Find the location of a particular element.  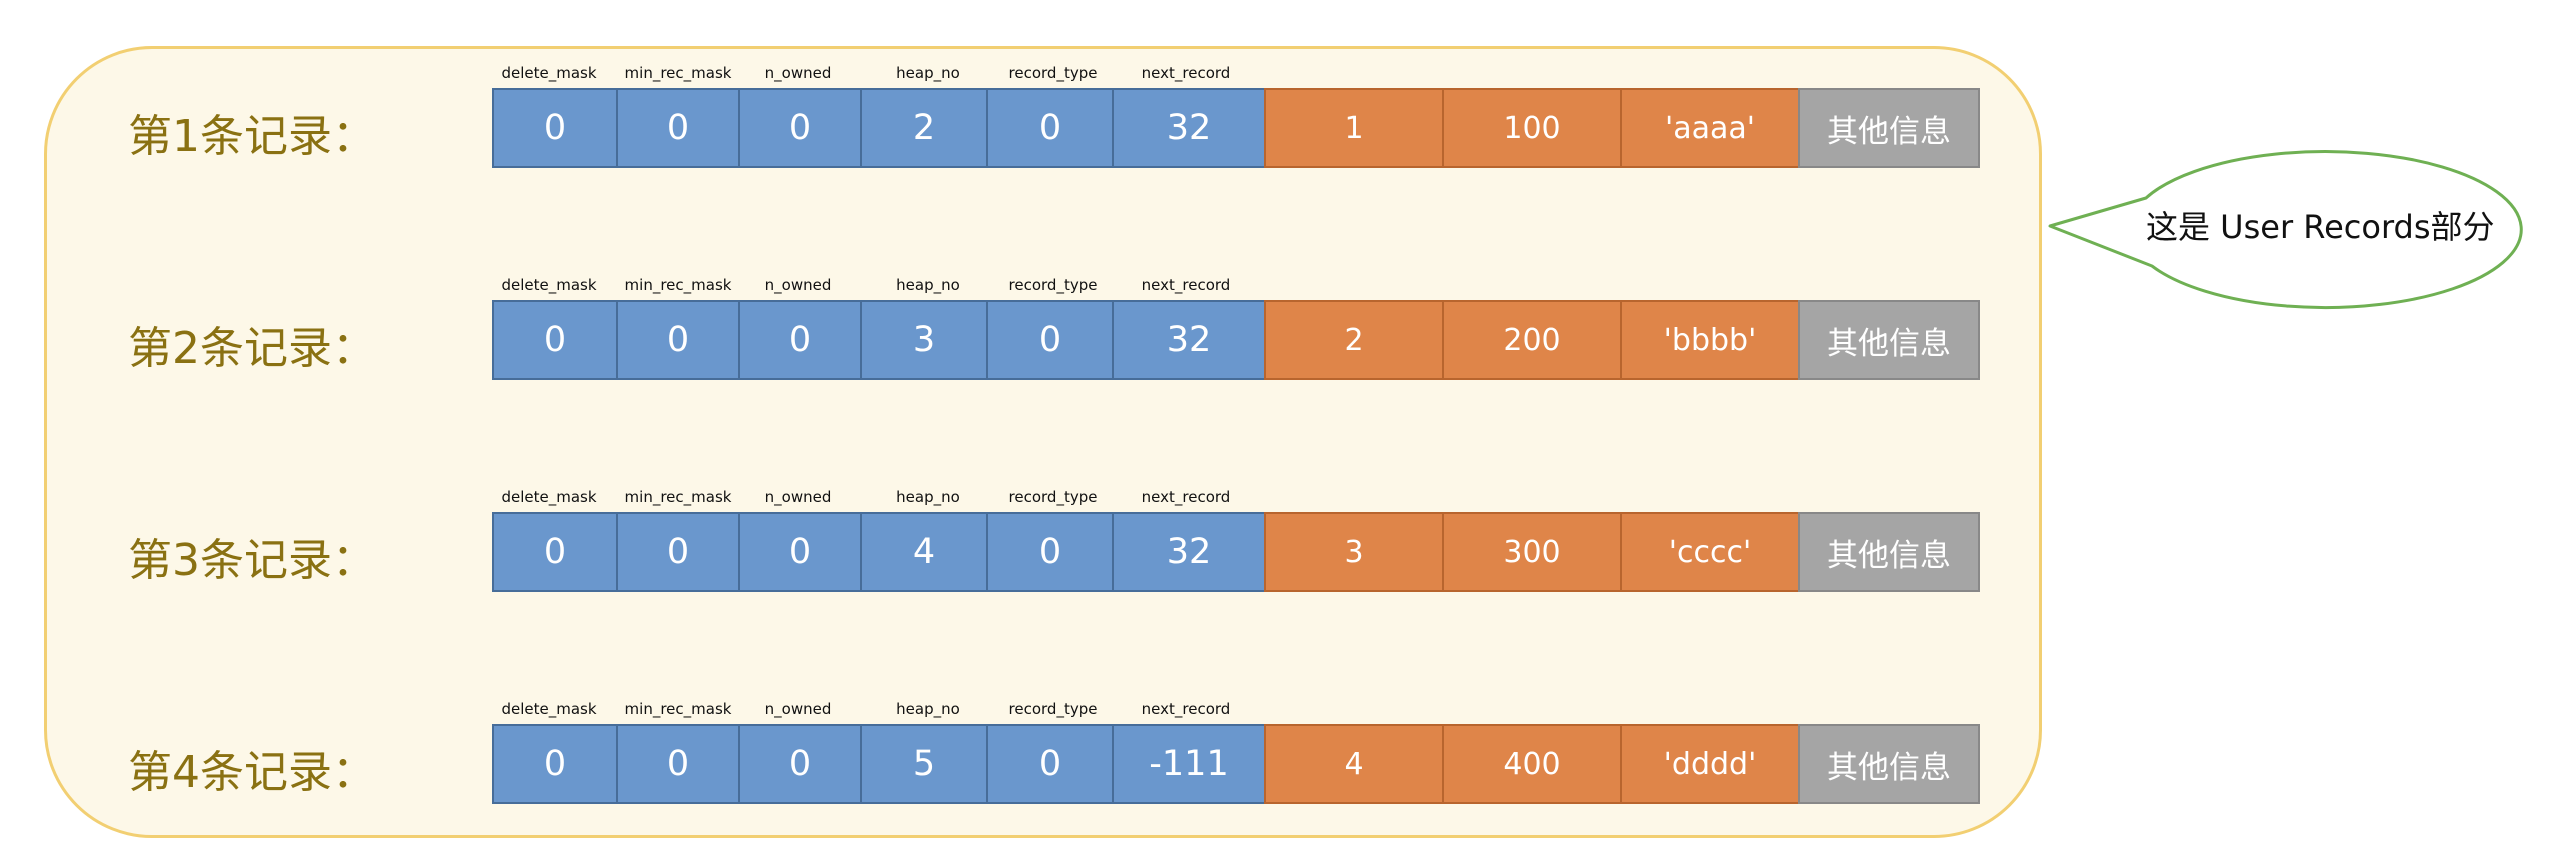

cell-data-1: 1 is located at coordinates (1354, 128).